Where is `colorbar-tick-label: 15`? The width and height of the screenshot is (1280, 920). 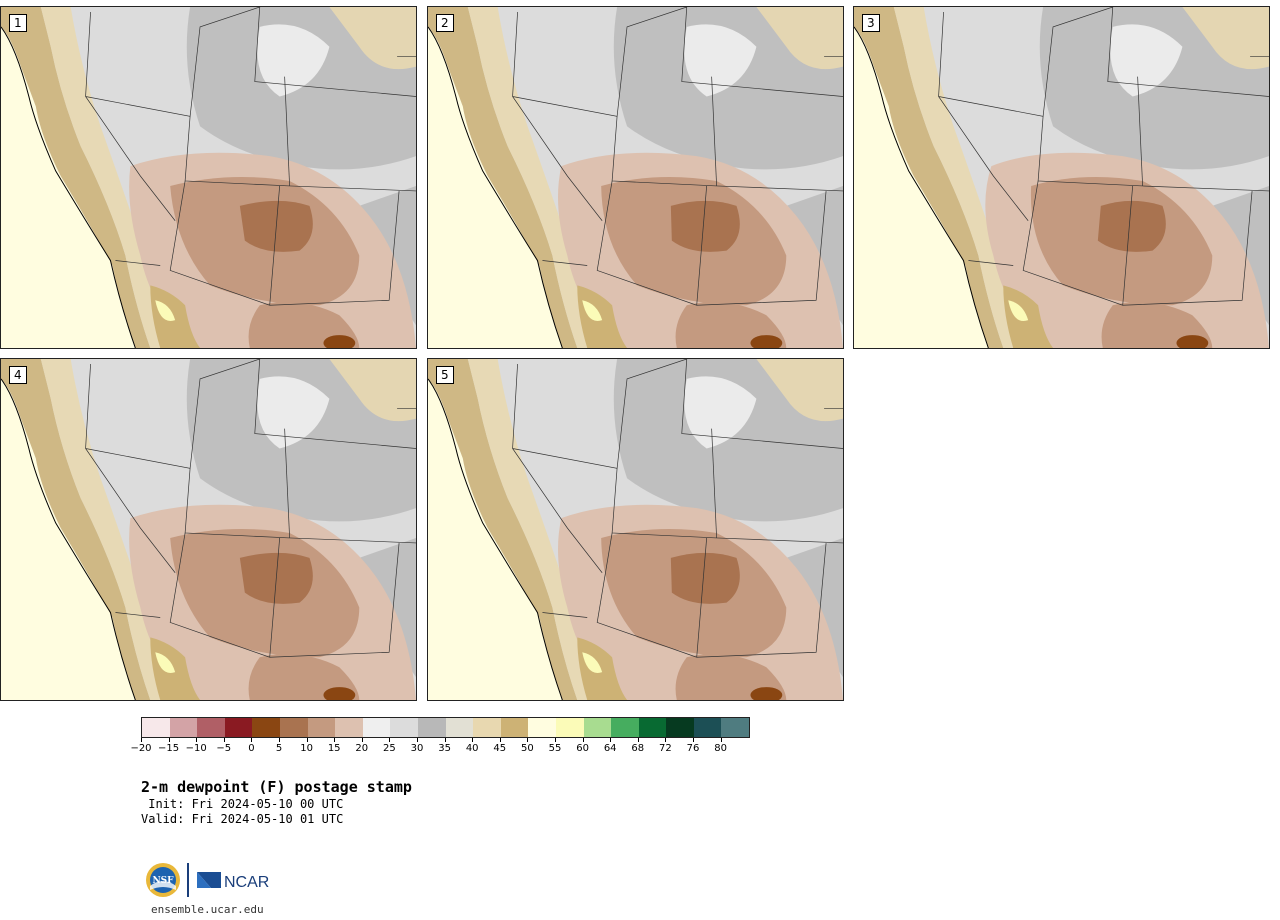
colorbar-tick-label: 15 is located at coordinates (334, 748).